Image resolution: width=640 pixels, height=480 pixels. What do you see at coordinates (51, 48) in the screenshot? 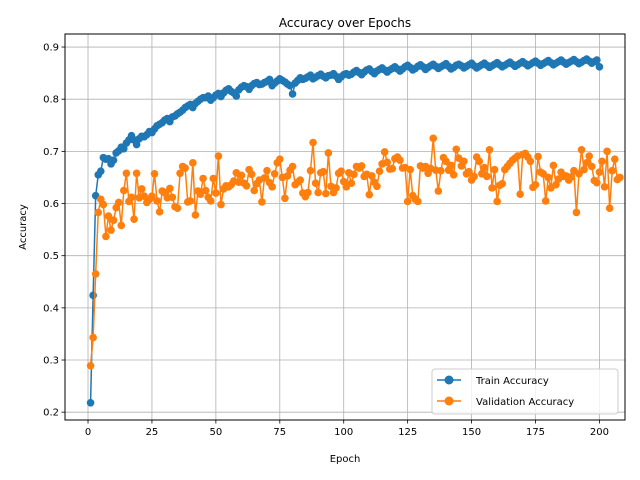
I see `y-tick-label: 0.9` at bounding box center [51, 48].